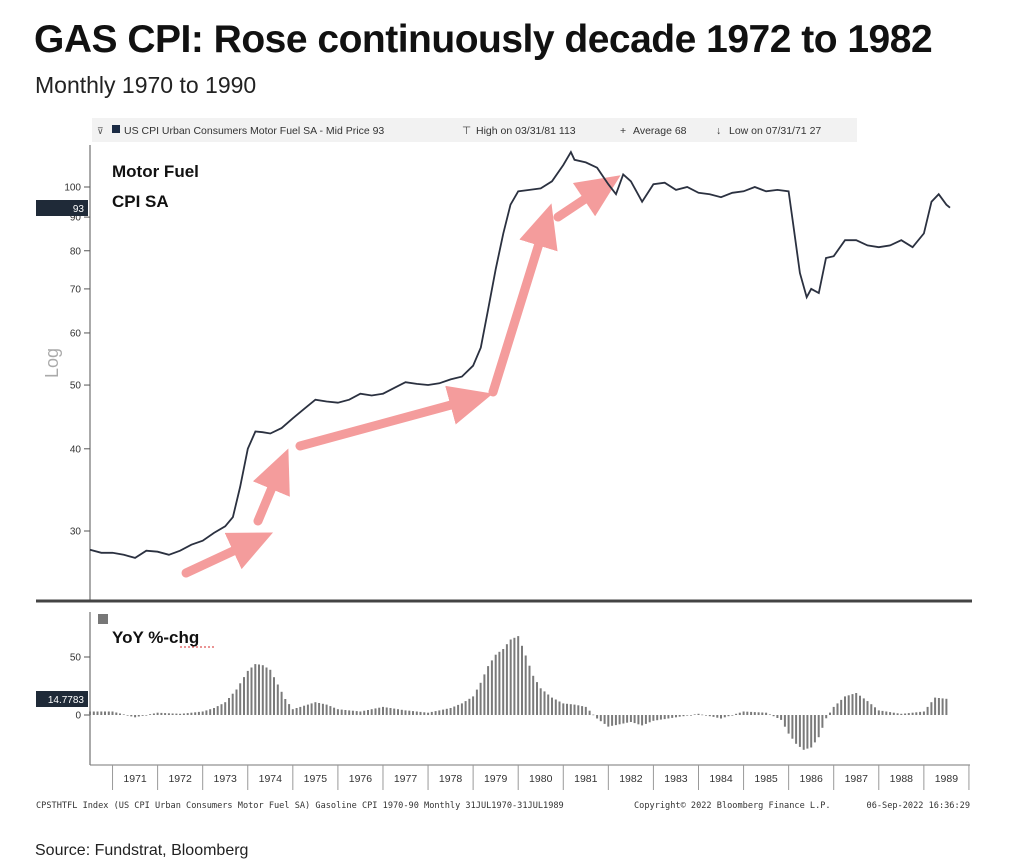  I want to click on top-y-tick-label: 70, so click(76, 289).